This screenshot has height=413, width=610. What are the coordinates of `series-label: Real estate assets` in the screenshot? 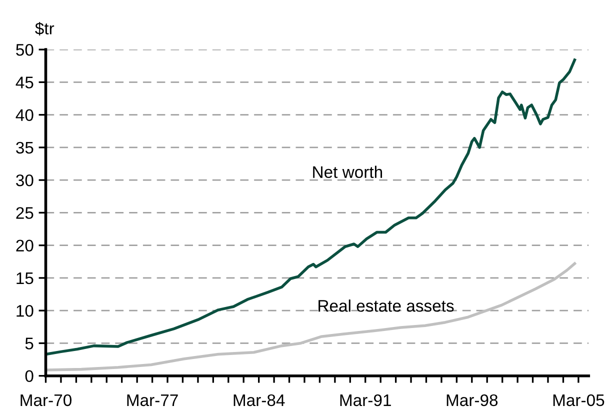 It's located at (386, 306).